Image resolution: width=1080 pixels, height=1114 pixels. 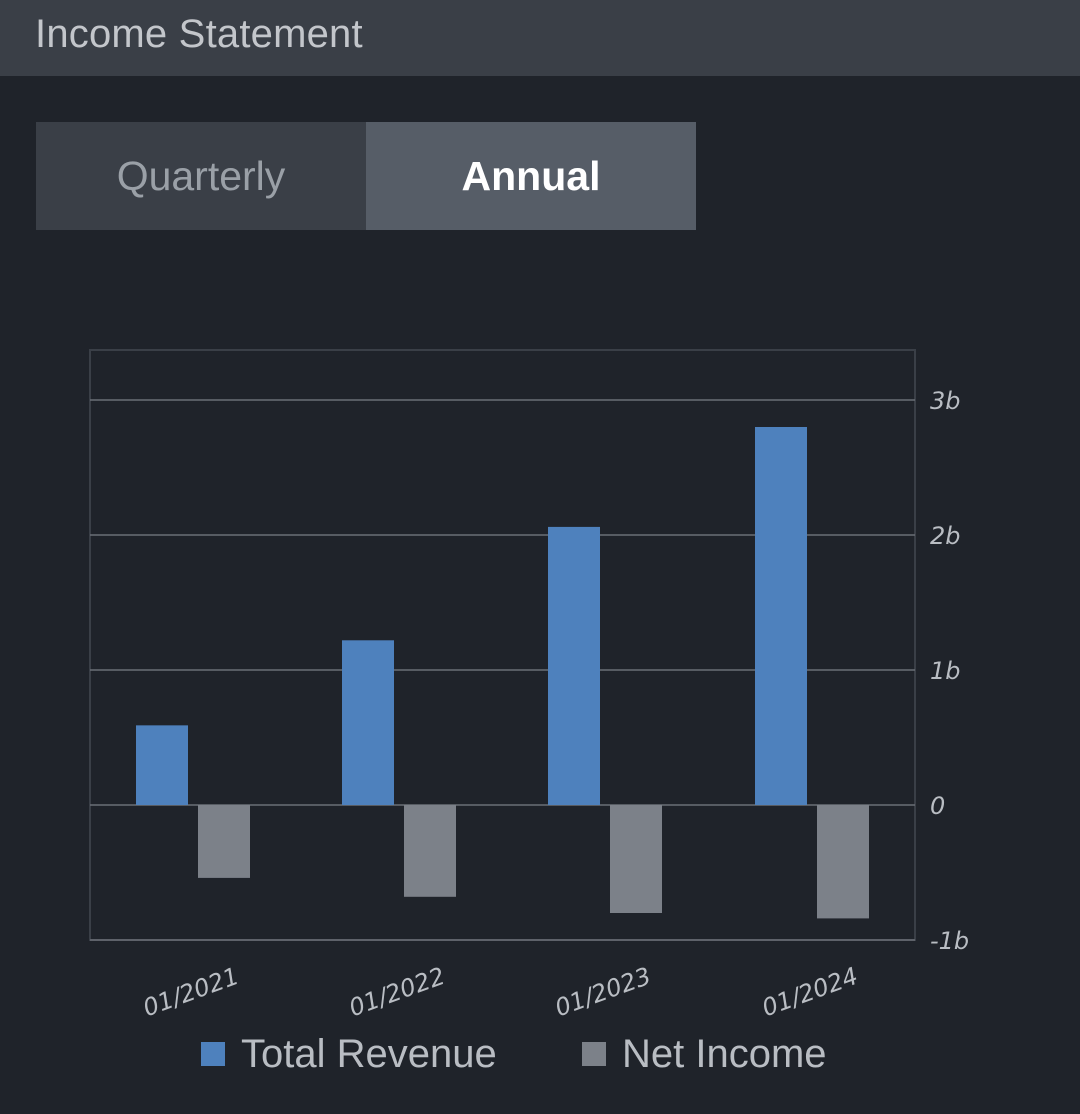 I want to click on period-toggle: Quarterly Annual, so click(x=366, y=176).